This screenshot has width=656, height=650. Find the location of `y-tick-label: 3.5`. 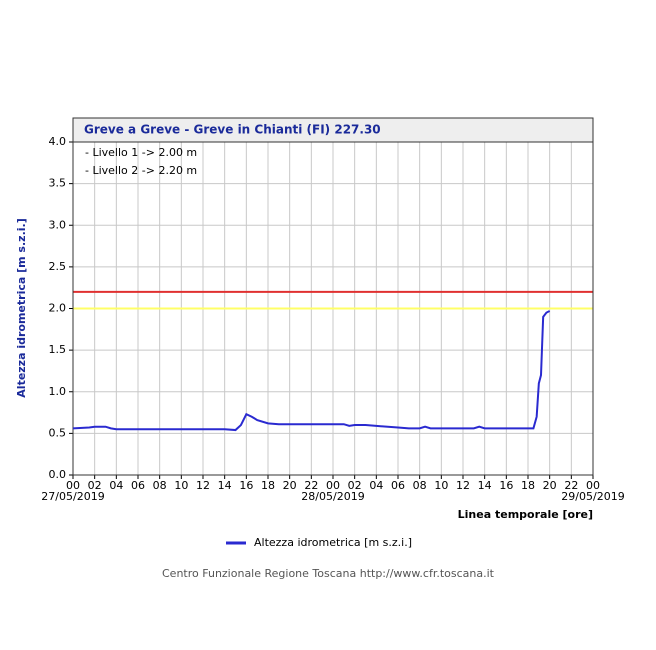

y-tick-label: 3.5 is located at coordinates (58, 183).